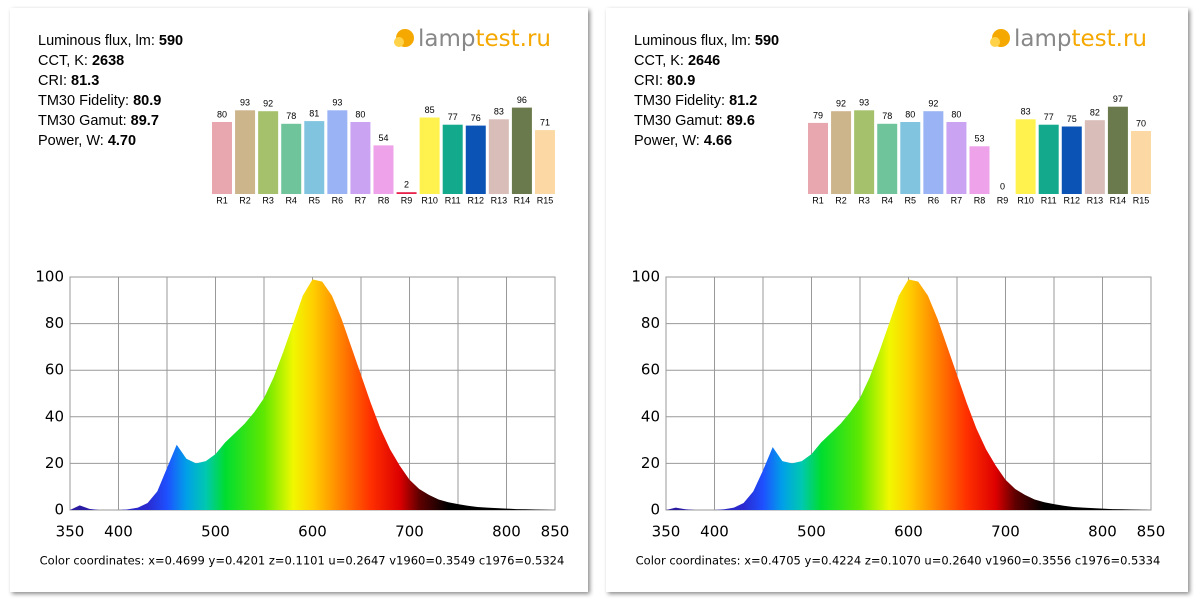 This screenshot has width=1200, height=603. I want to click on stat: Power, W: 4.66, so click(683, 141).